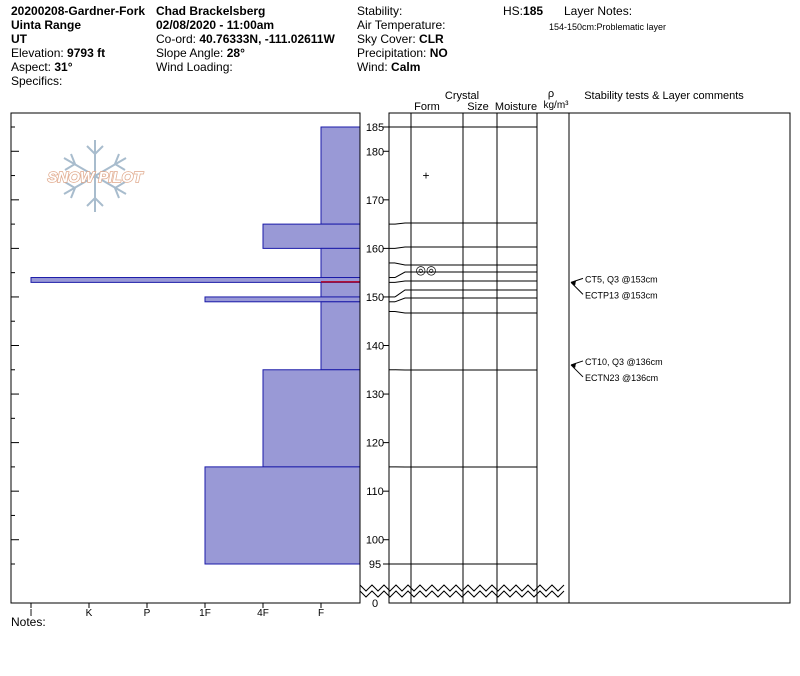  Describe the element at coordinates (37, 81) in the screenshot. I see `specifics-label: Specifics:` at that location.